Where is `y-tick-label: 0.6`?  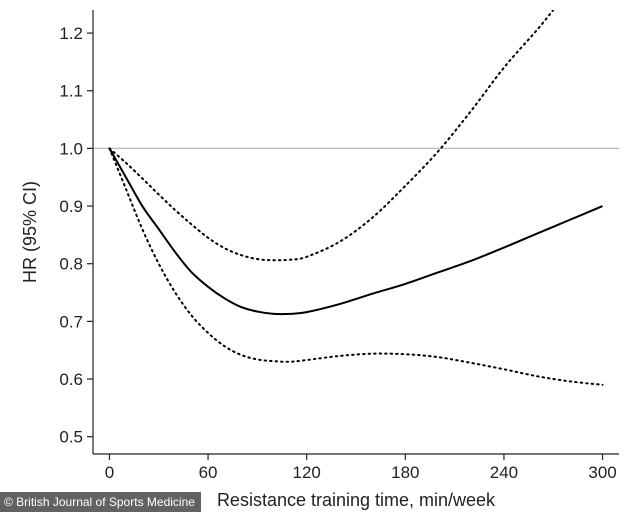
y-tick-label: 0.6 is located at coordinates (71, 379).